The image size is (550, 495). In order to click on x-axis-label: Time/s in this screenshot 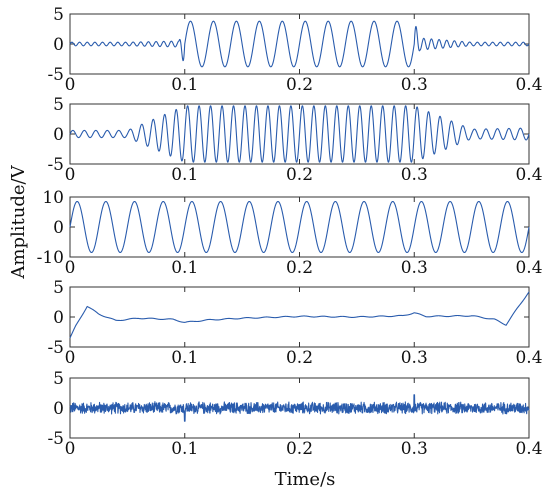, I will do `click(305, 479)`.